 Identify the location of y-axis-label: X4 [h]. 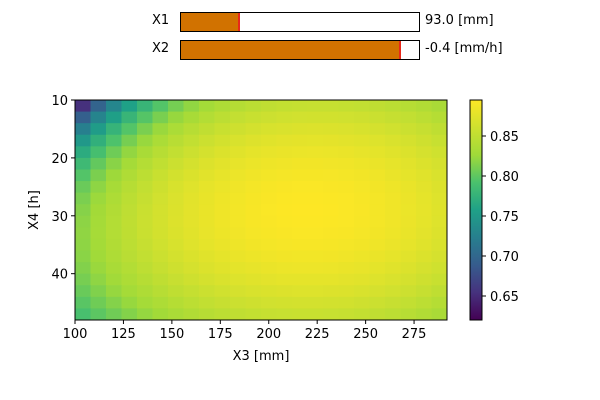
(34, 210).